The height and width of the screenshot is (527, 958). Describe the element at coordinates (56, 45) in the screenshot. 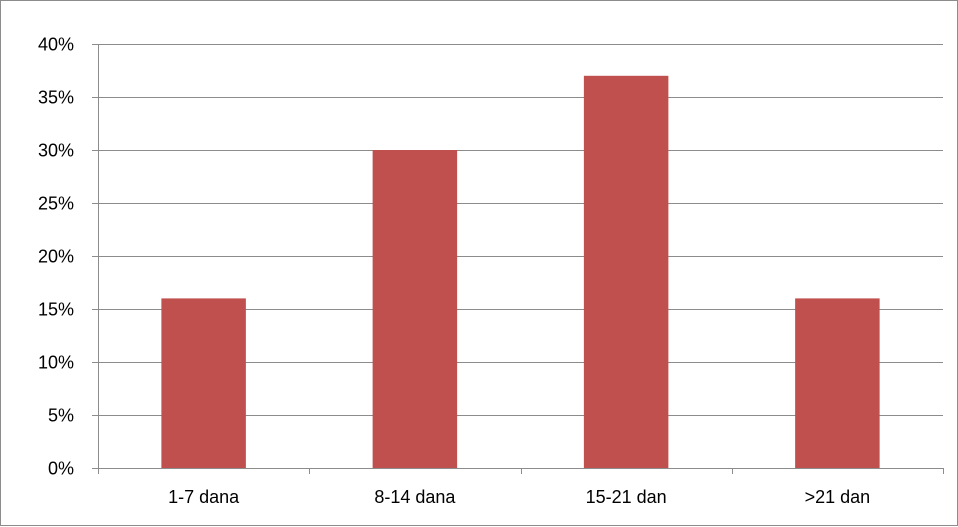

I see `y-tick-label: 40%` at that location.